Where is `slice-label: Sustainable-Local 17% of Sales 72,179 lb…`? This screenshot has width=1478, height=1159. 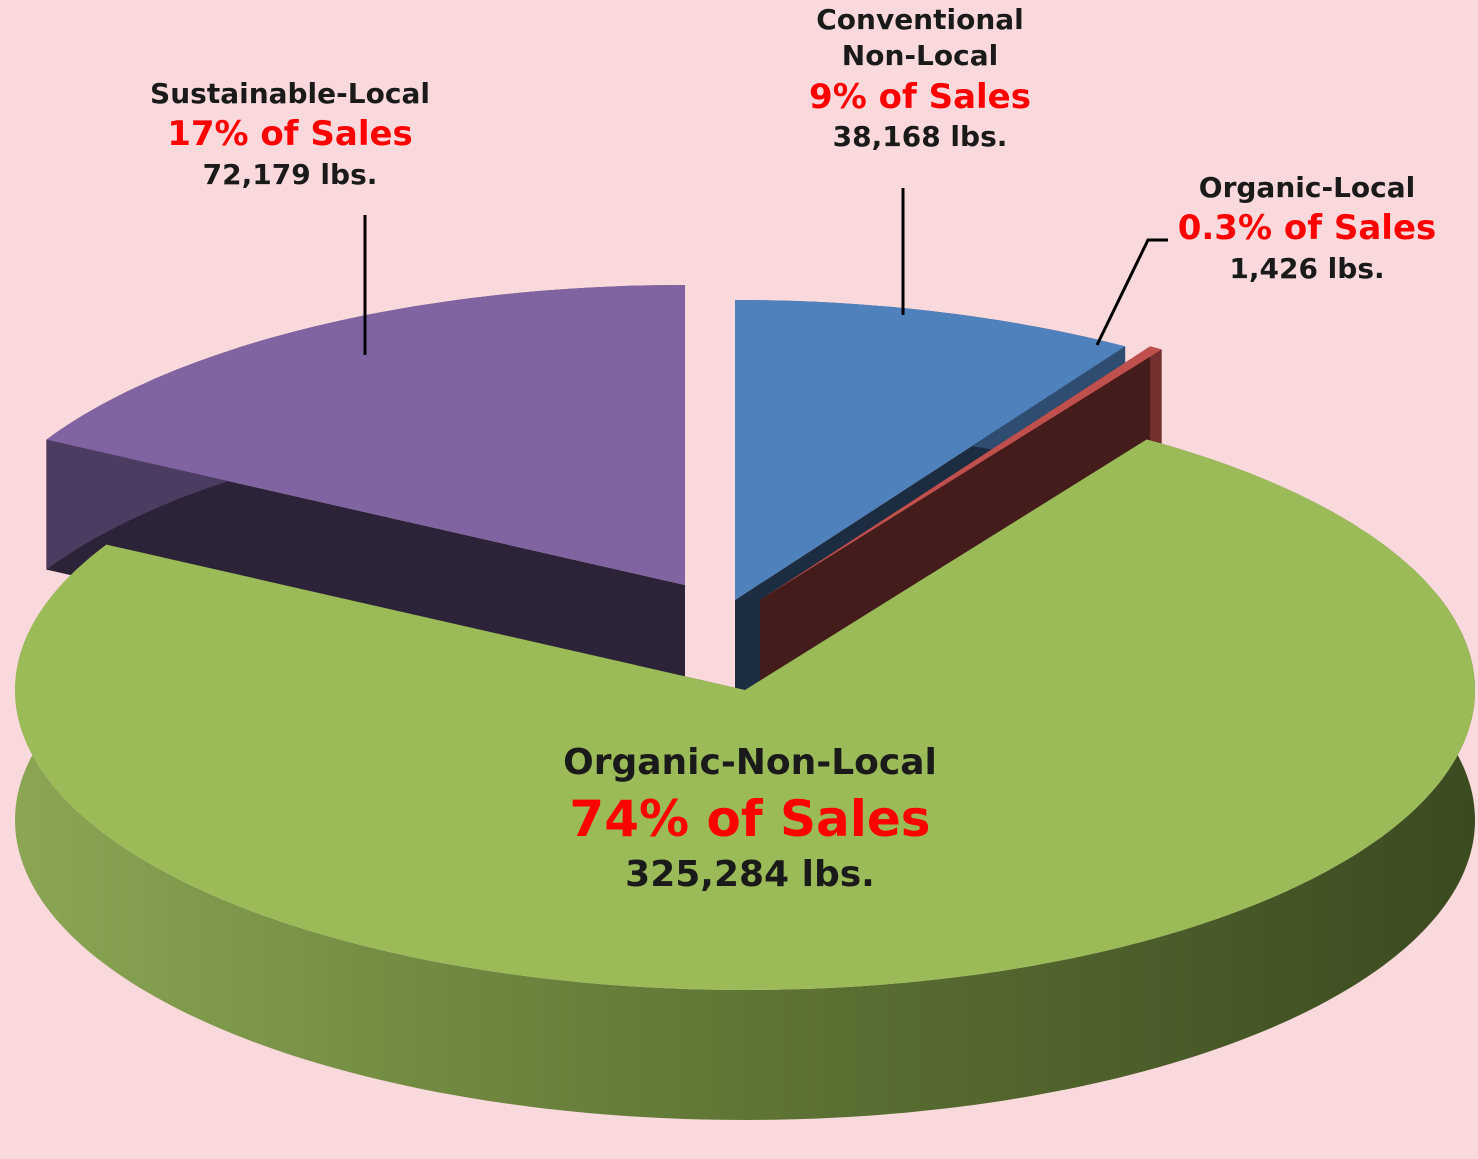
slice-label: Sustainable-Local 17% of Sales 72,179 lb… is located at coordinates (290, 134).